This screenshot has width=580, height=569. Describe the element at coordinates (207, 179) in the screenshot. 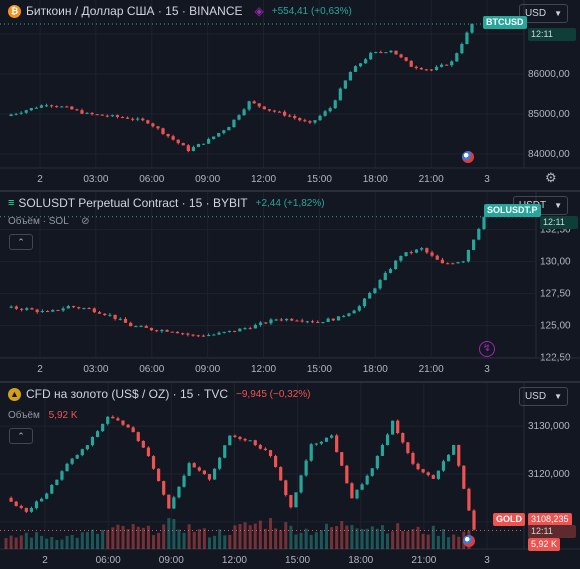

I see `time-axis-label: 09:00` at that location.